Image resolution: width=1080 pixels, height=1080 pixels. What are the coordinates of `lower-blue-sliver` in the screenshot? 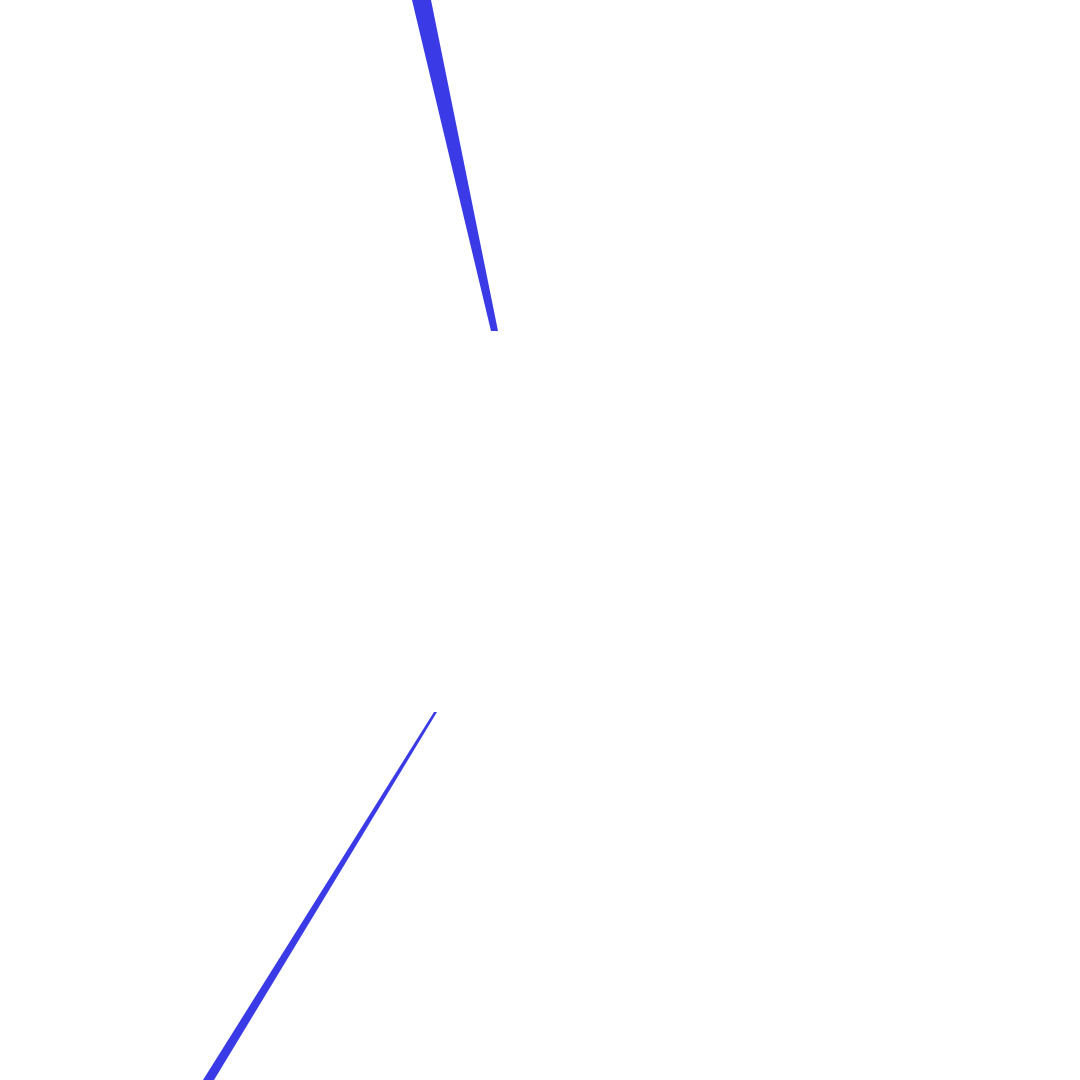 It's located at (320, 896).